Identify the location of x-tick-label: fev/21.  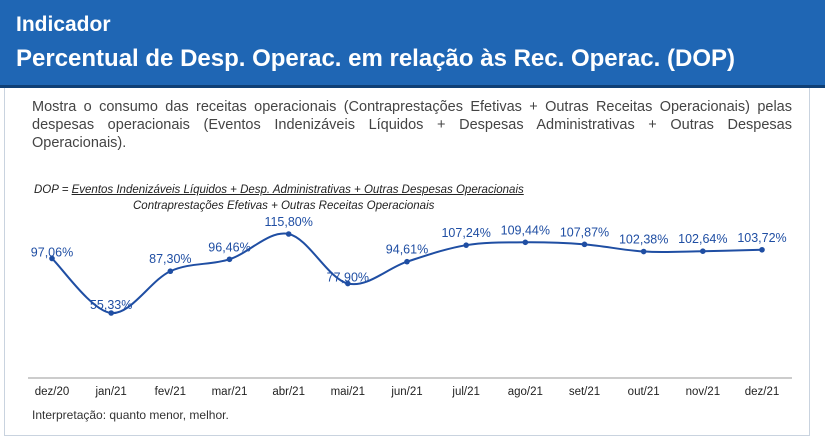
(170, 392).